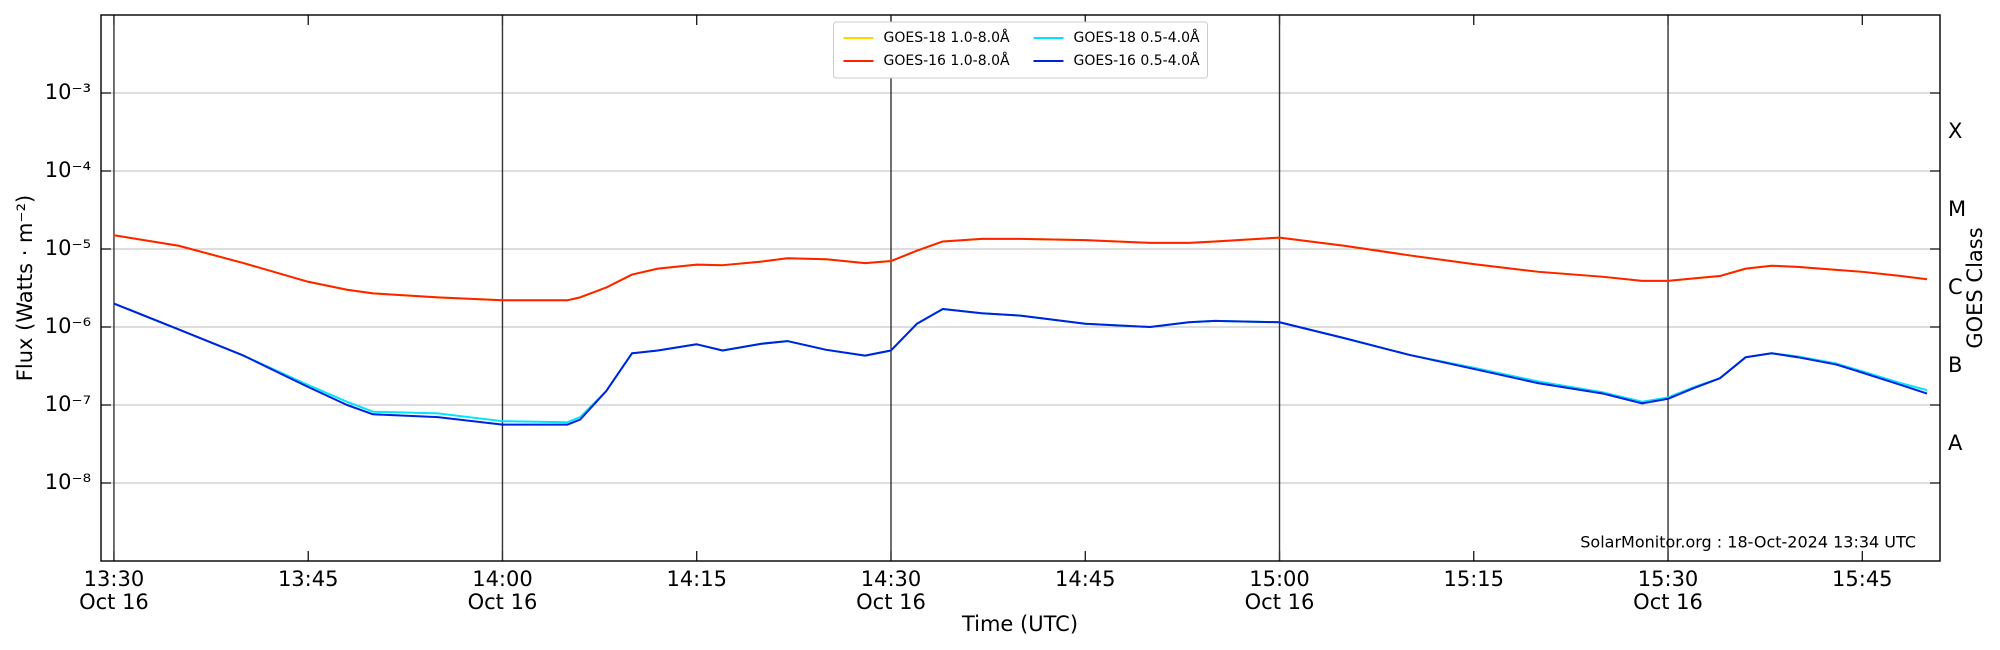  I want to click on x-tick-label: 15:15, so click(1474, 579).